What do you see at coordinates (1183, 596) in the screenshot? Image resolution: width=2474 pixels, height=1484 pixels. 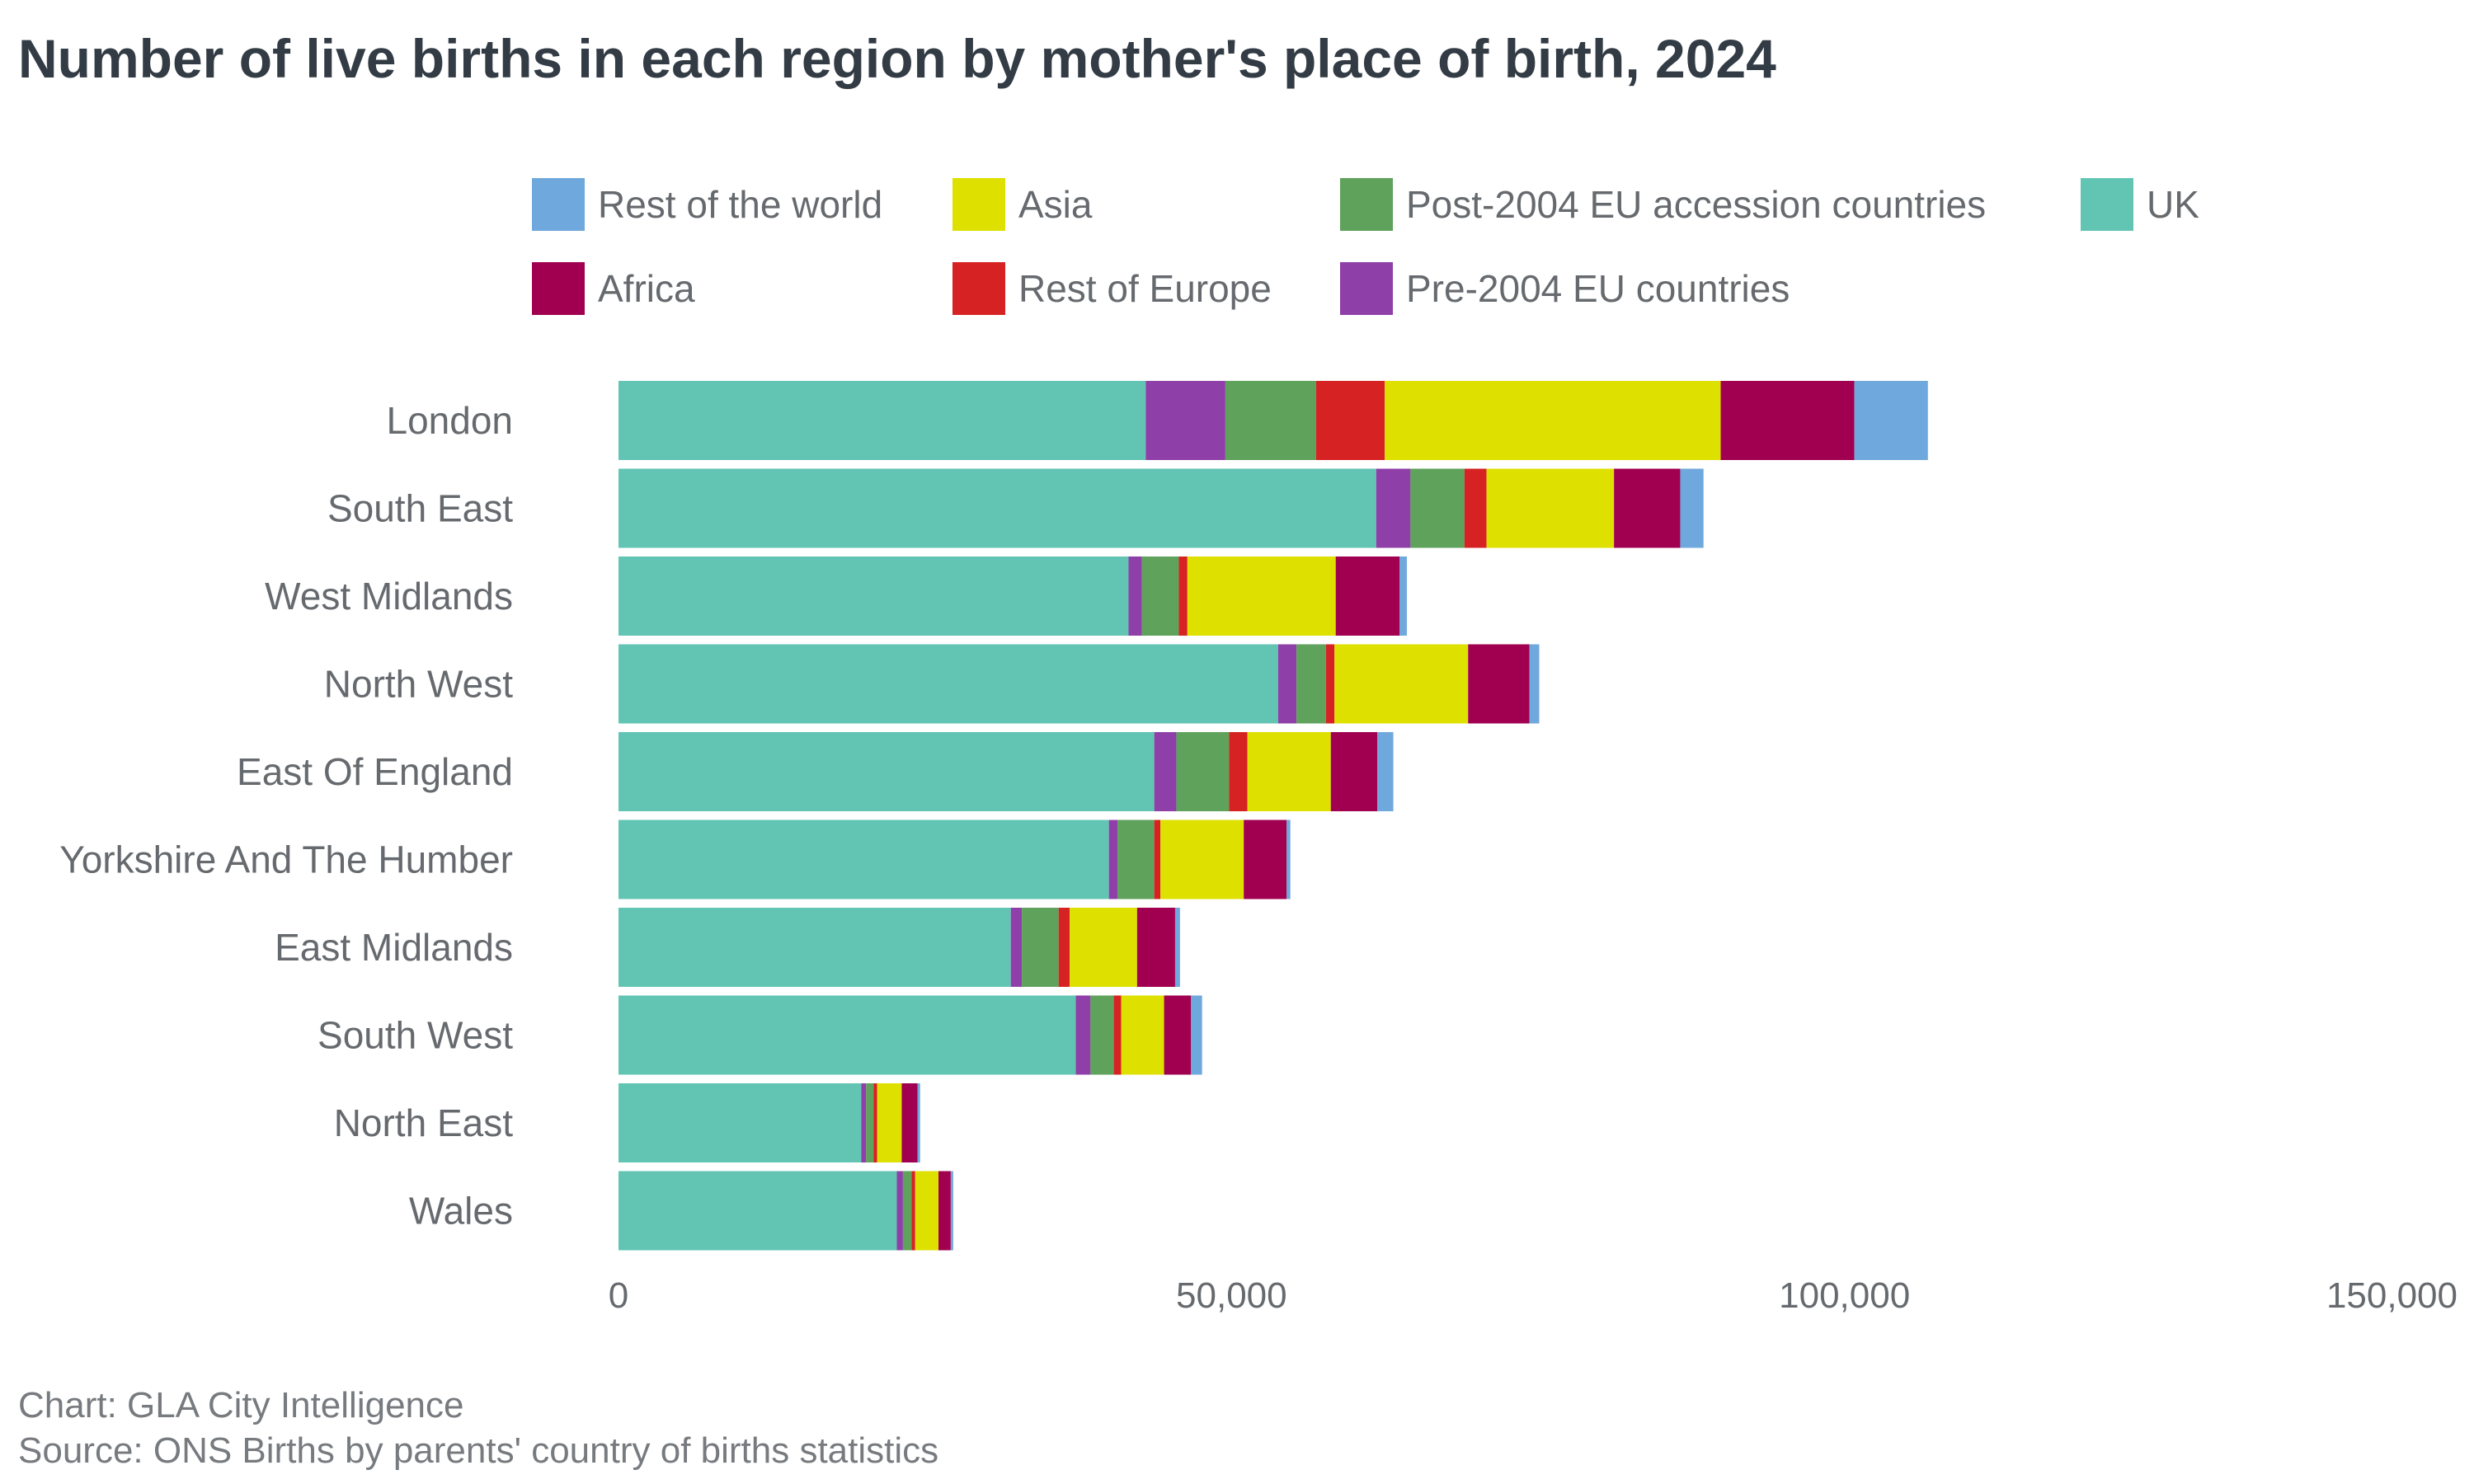 I see `bar-west-midlands-rest-of-europe` at bounding box center [1183, 596].